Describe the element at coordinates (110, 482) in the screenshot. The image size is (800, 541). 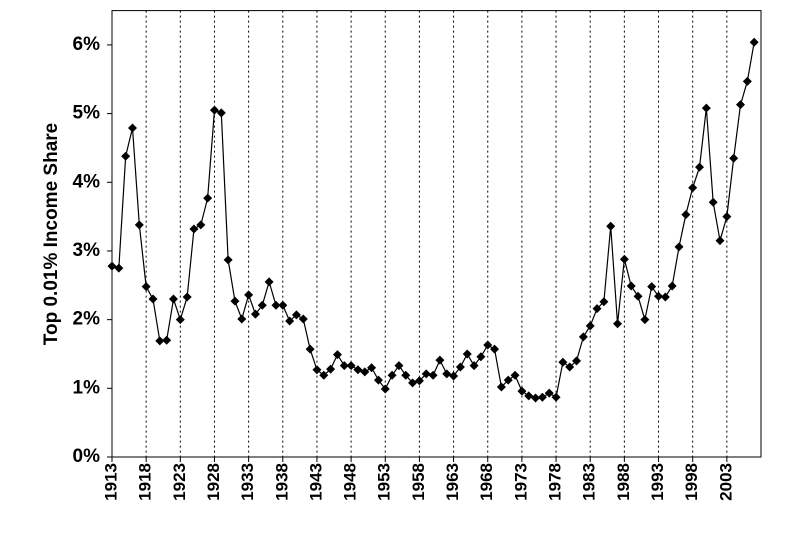
I see `x-tick-label: 1913` at that location.